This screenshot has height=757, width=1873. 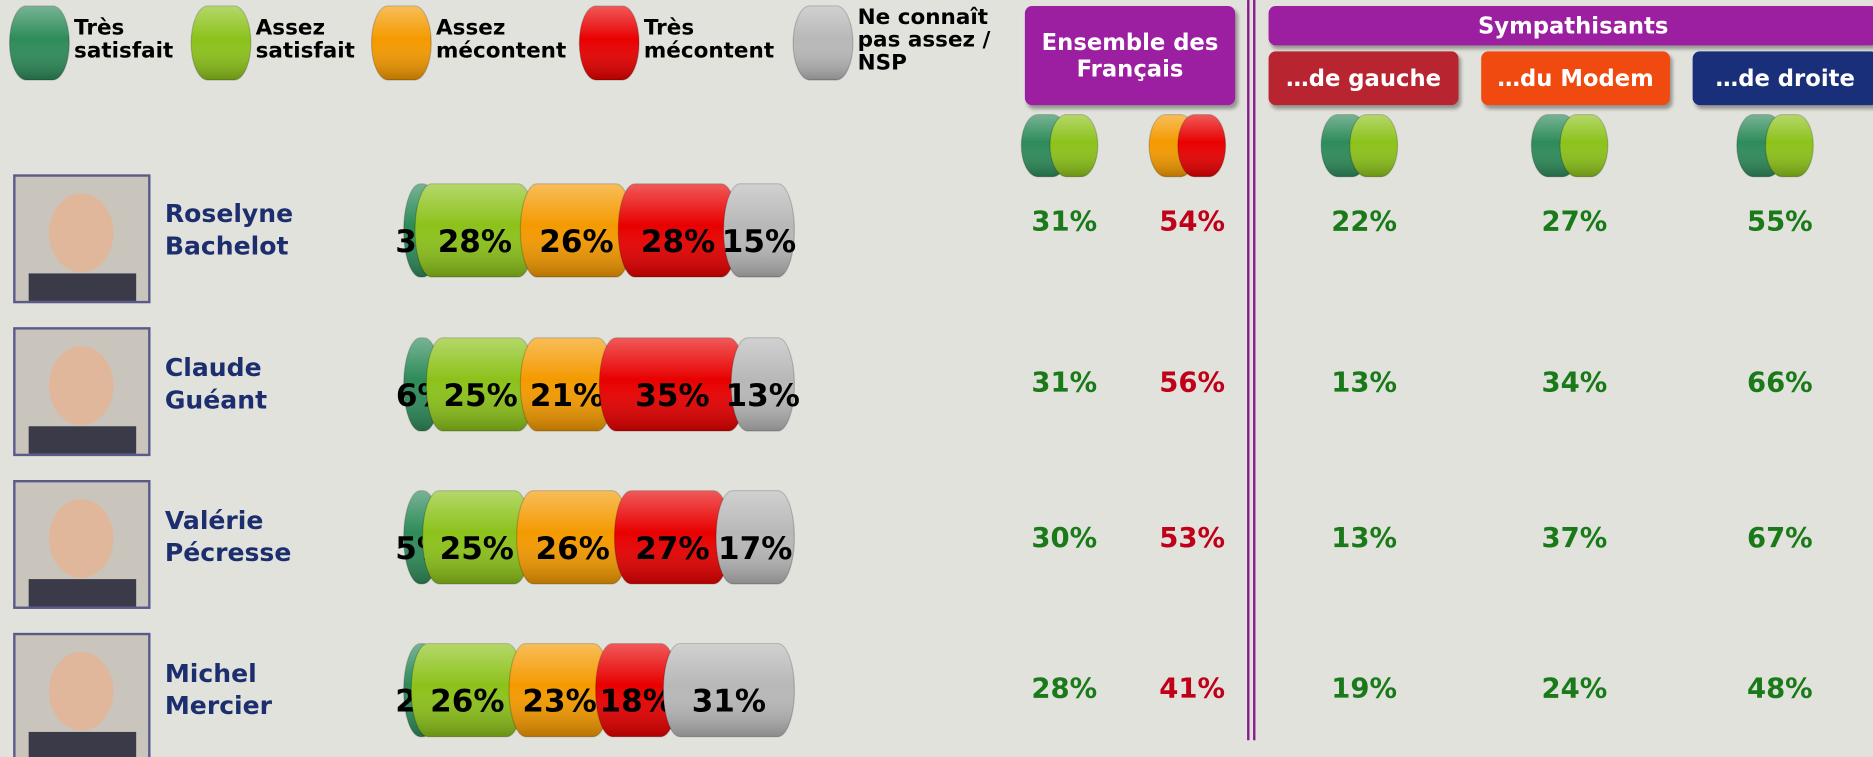 What do you see at coordinates (755, 549) in the screenshot?
I see `value-label: 17%` at bounding box center [755, 549].